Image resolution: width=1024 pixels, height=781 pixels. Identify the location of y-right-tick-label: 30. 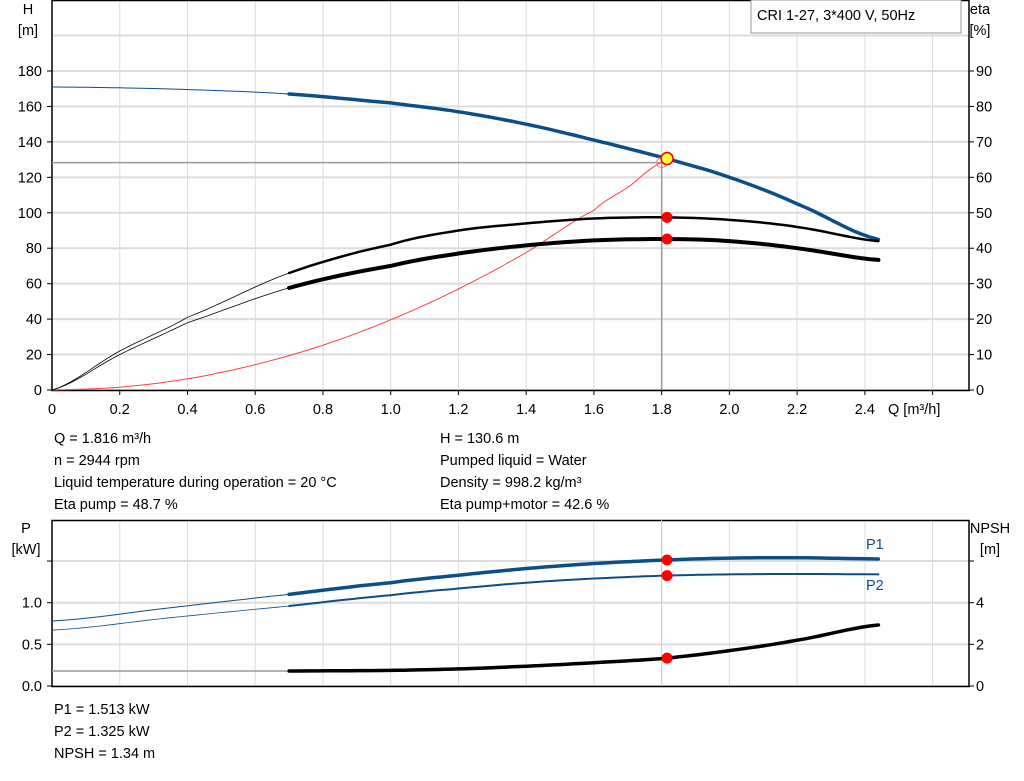
(984, 285).